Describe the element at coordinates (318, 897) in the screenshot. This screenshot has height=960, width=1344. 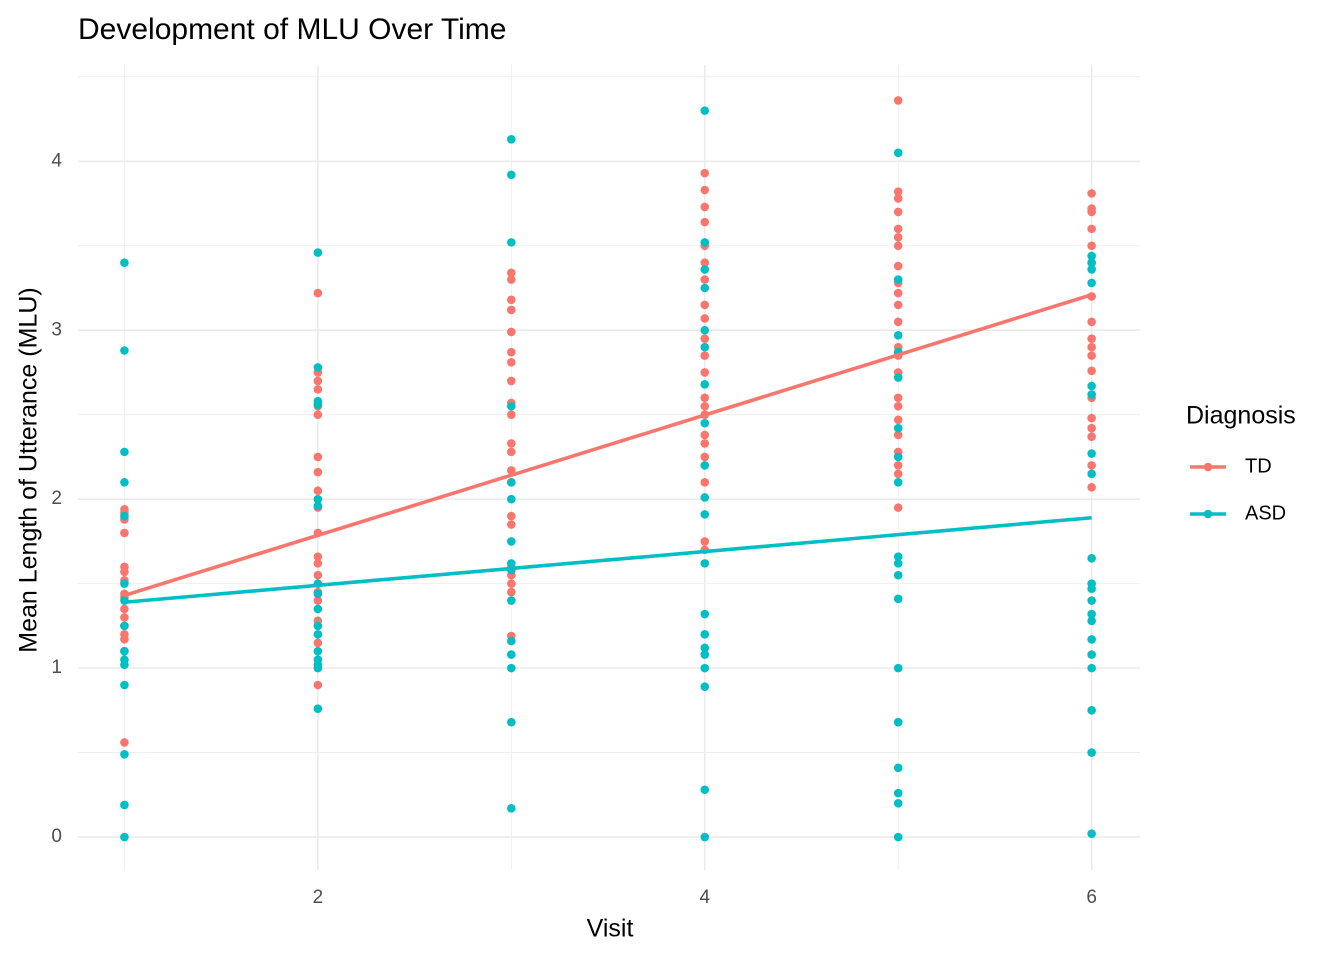
I see `x-tick-label: 2` at that location.